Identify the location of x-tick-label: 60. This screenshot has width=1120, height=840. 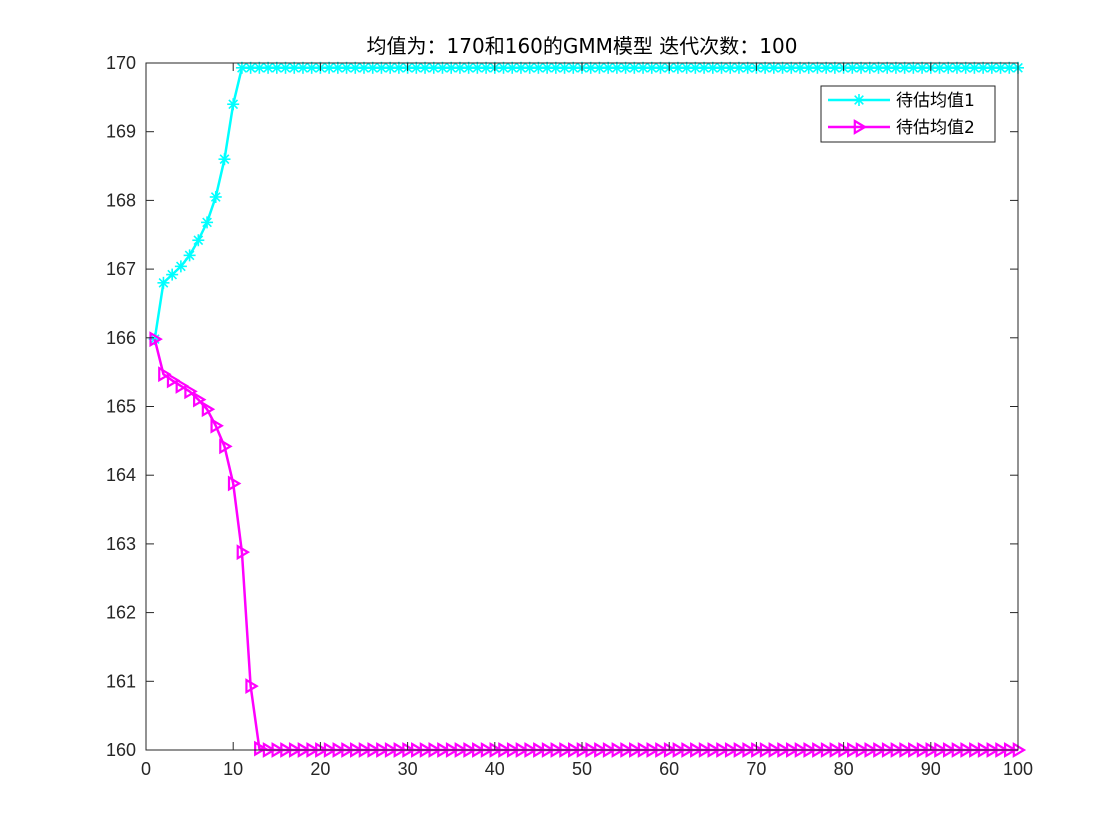
(669, 769).